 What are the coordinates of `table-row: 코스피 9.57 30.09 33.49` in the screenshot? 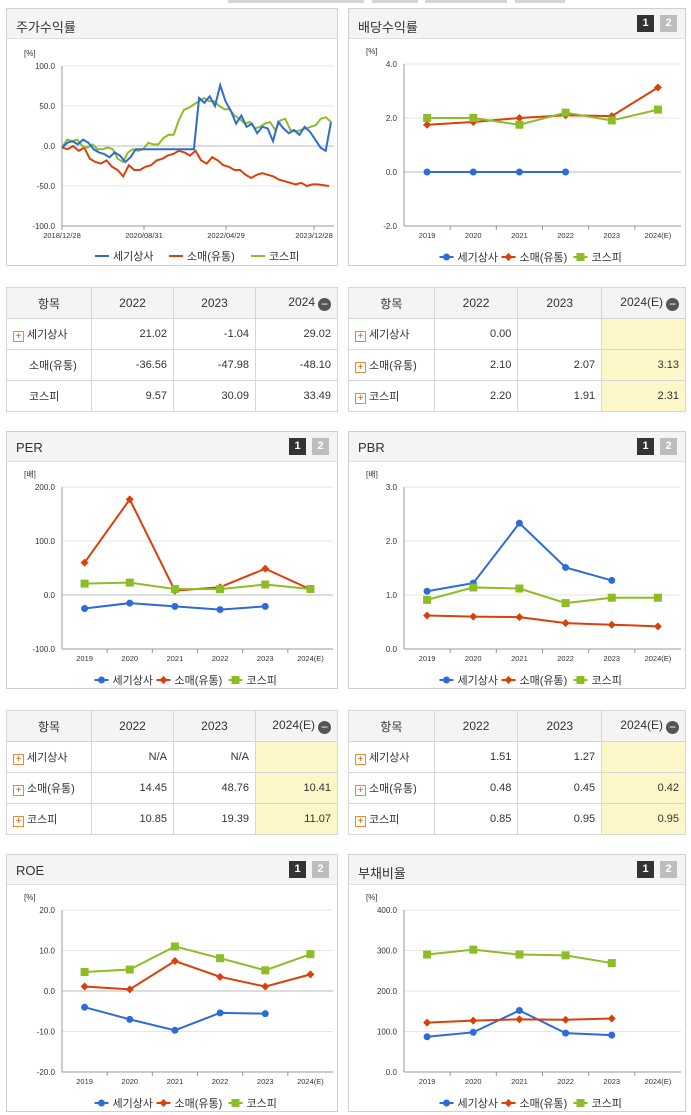 It's located at (172, 396).